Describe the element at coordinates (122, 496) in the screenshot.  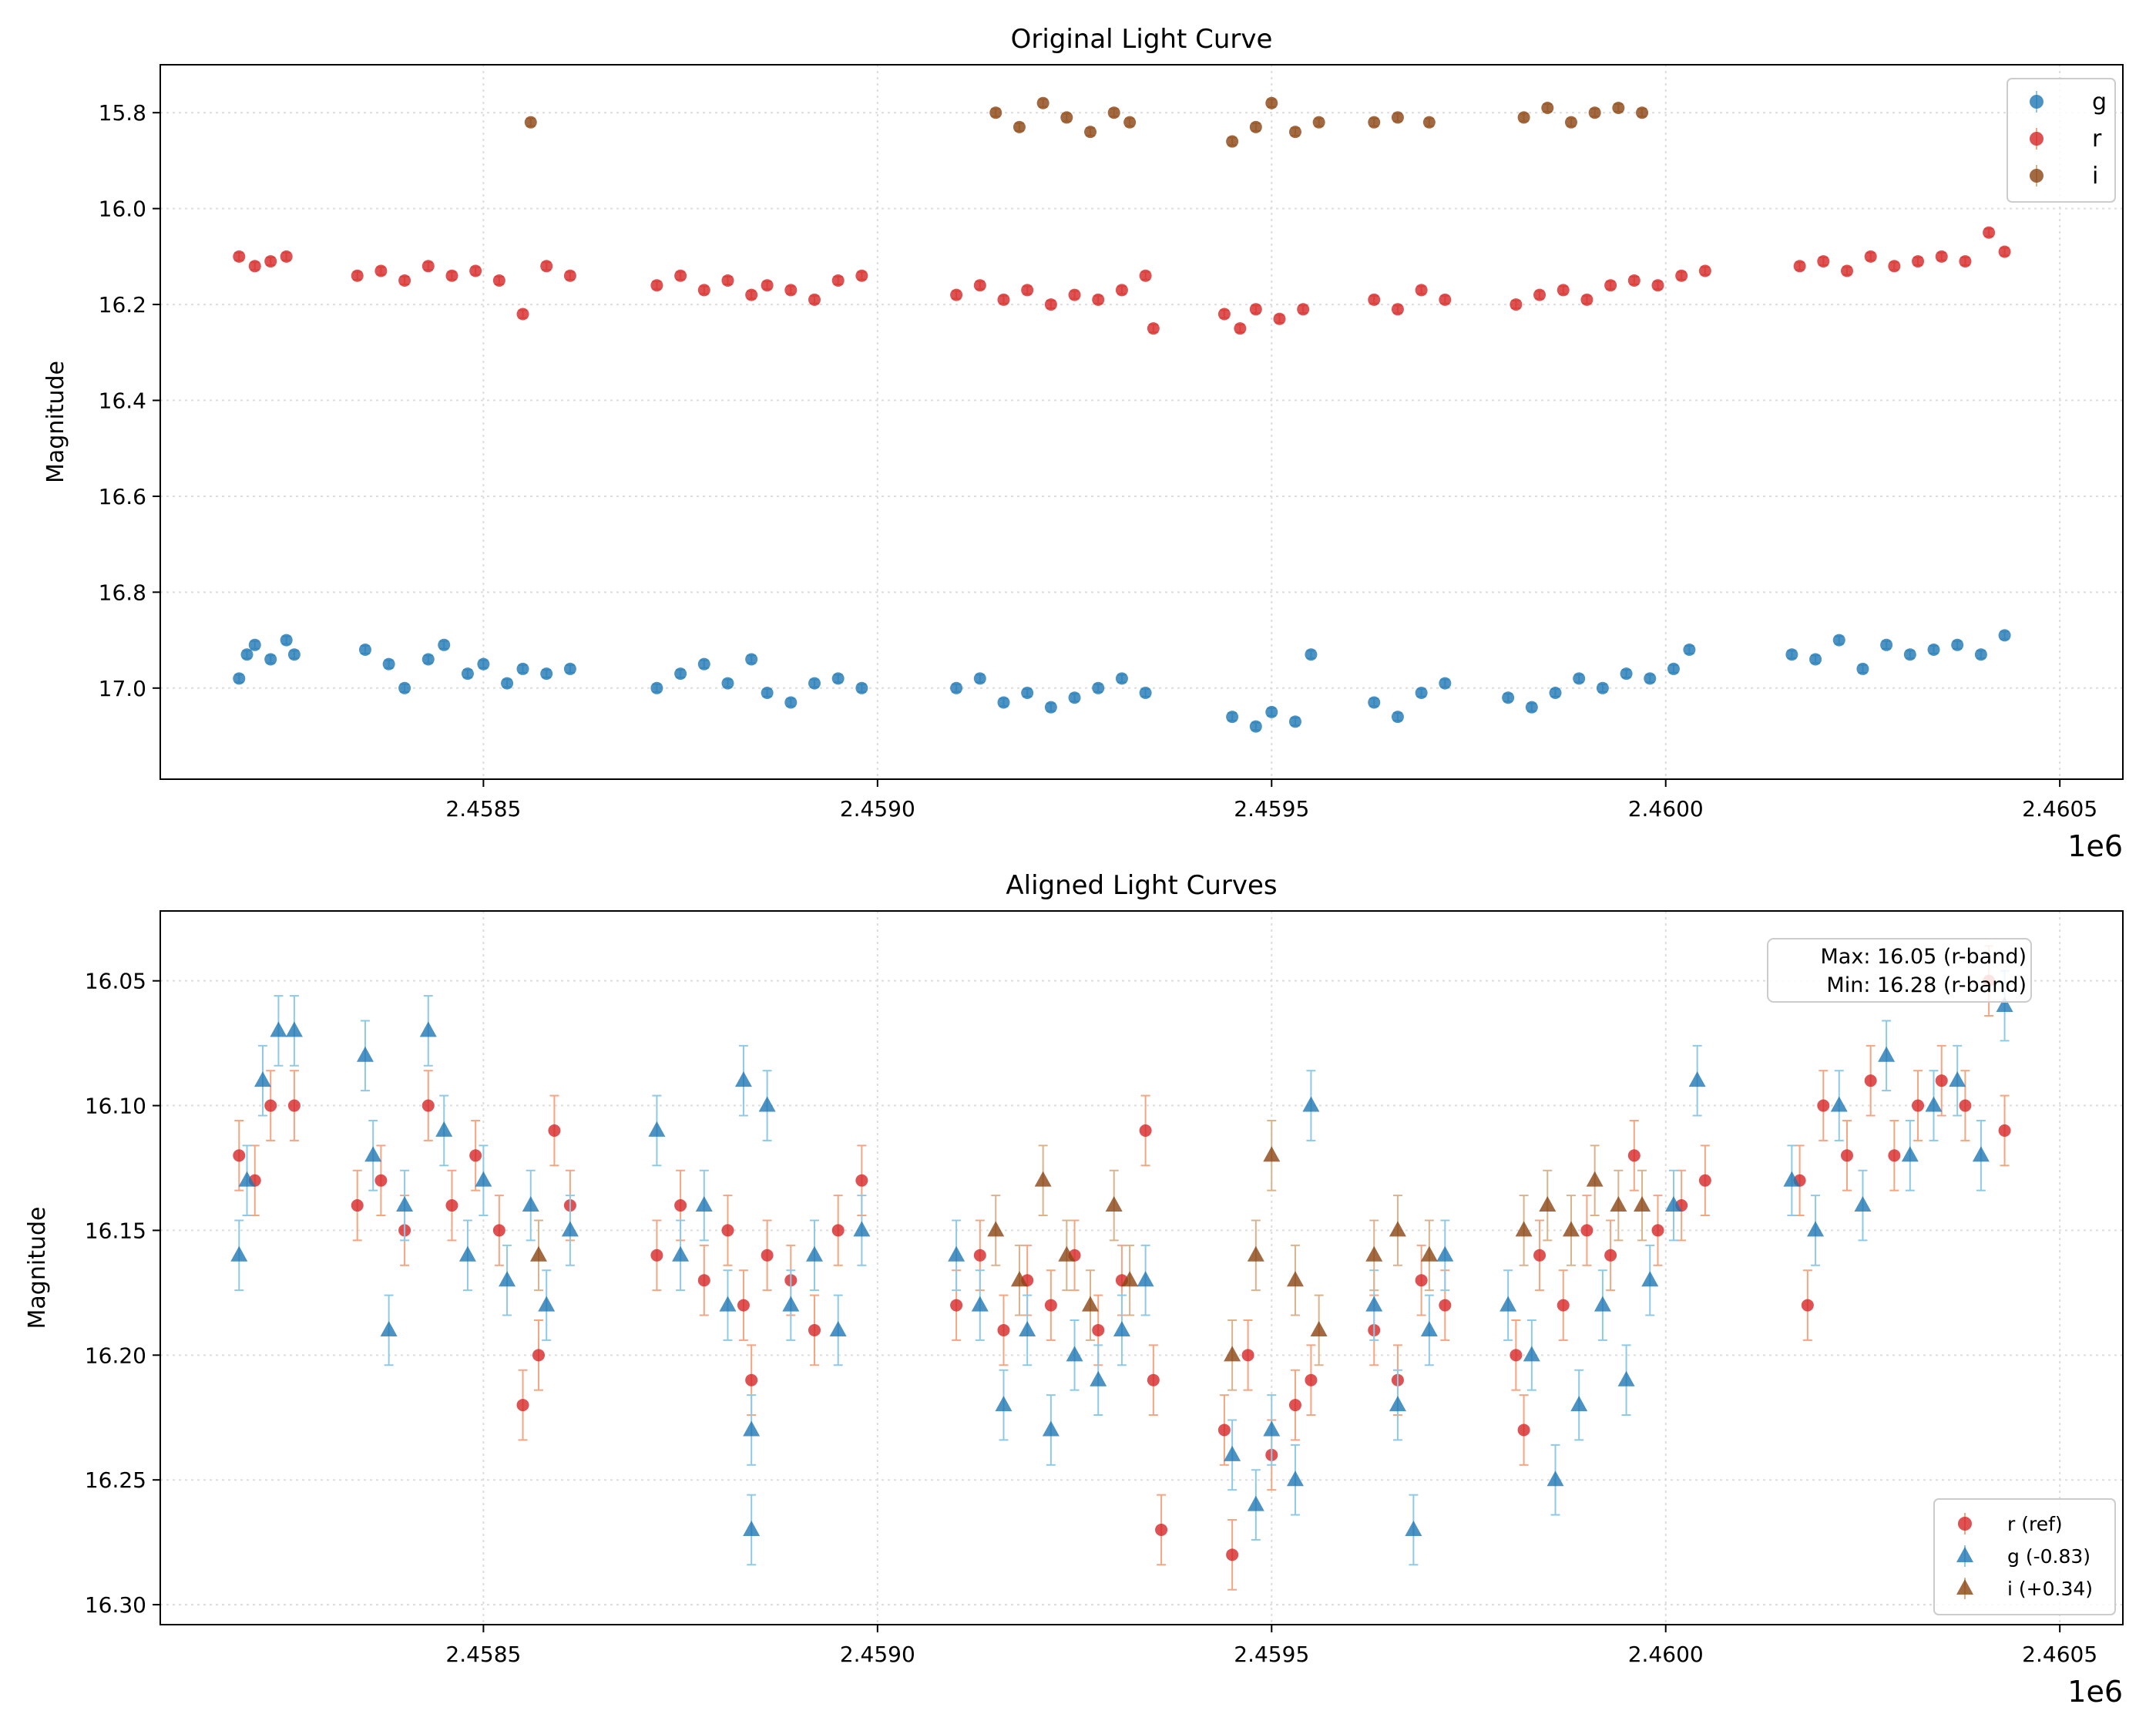
I see `y-tick-label: 16.6` at that location.